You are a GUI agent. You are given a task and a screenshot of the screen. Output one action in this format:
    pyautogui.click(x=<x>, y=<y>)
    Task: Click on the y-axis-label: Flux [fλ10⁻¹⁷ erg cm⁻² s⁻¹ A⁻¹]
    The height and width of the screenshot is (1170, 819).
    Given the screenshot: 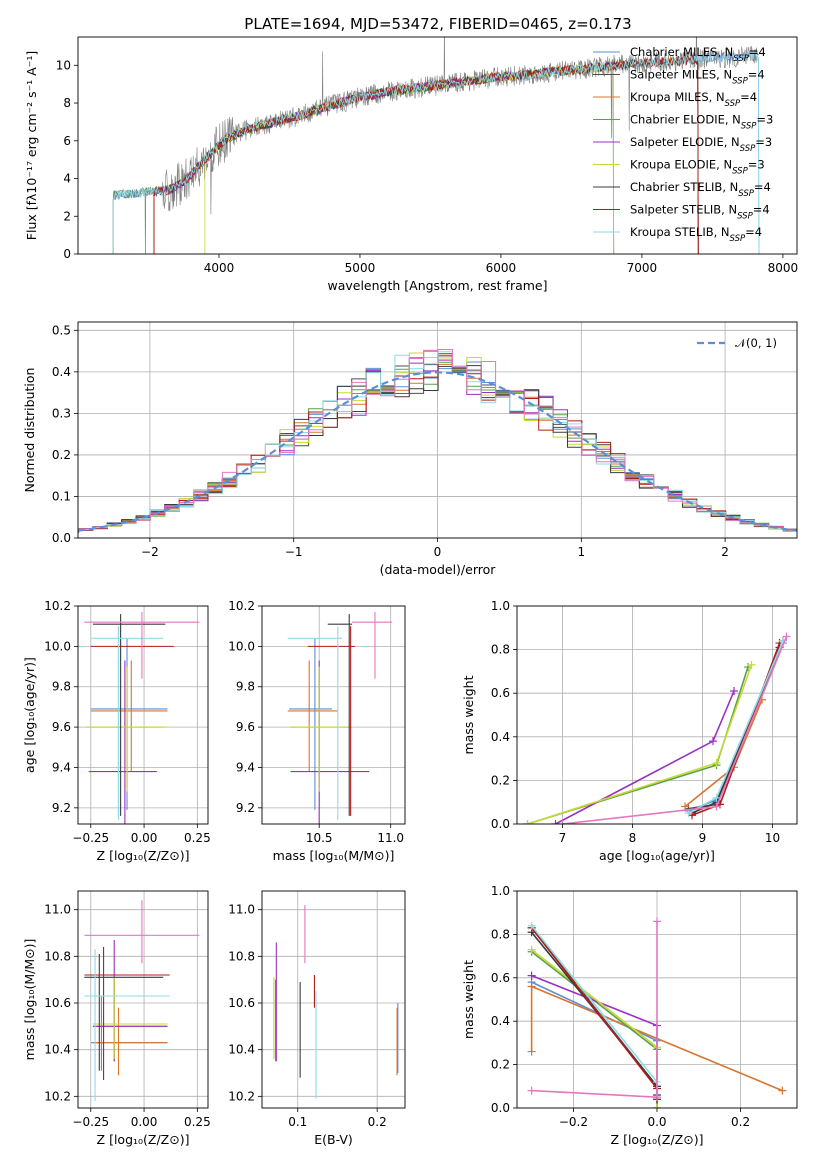 What is the action you would take?
    pyautogui.click(x=31, y=145)
    